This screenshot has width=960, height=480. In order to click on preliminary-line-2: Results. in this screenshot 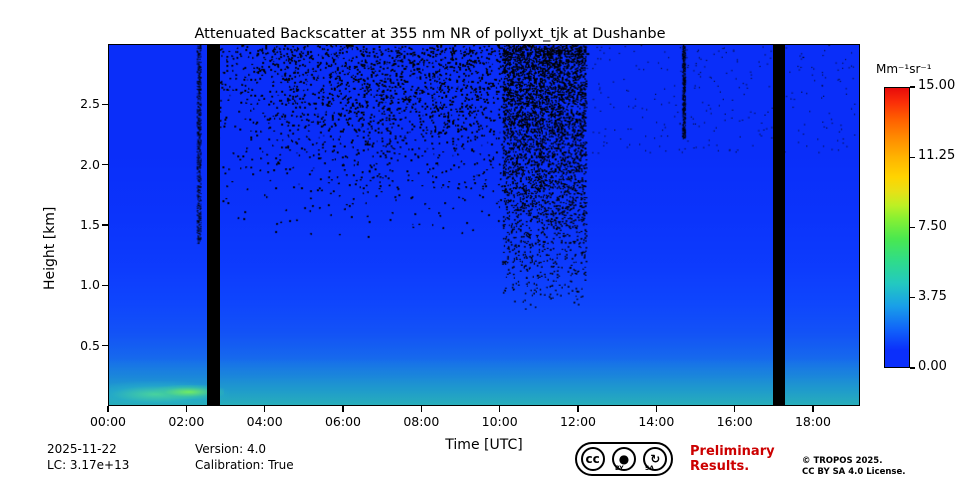, I will do `click(720, 466)`.